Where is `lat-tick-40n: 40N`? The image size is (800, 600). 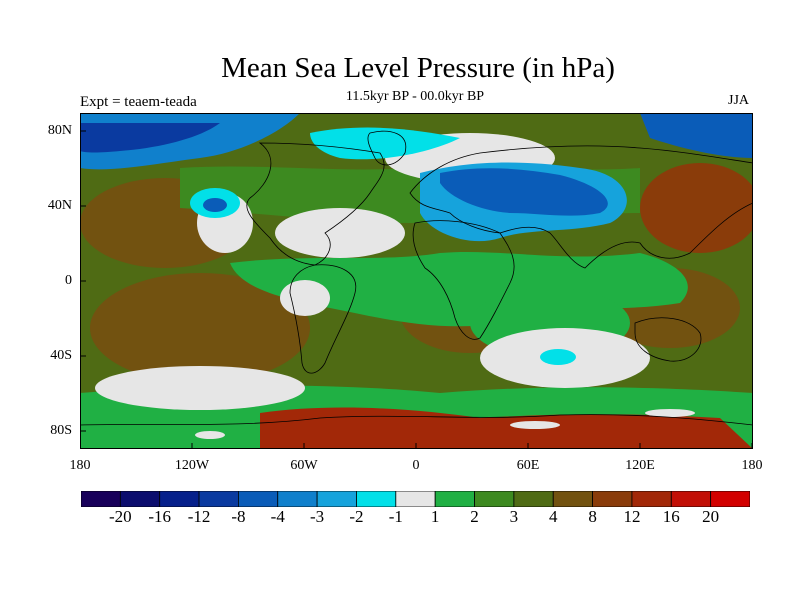
lat-tick-40n: 40N is located at coordinates (59, 205).